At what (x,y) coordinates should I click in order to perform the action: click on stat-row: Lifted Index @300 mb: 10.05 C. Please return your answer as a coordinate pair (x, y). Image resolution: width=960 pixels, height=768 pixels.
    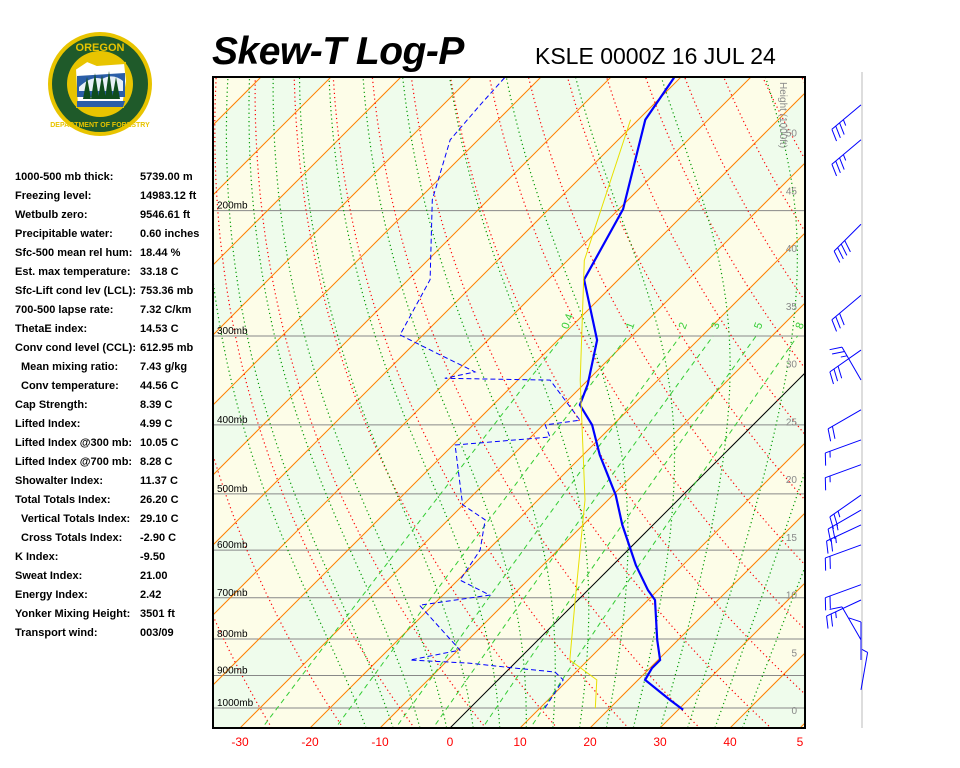
    Looking at the image, I should click on (115, 443).